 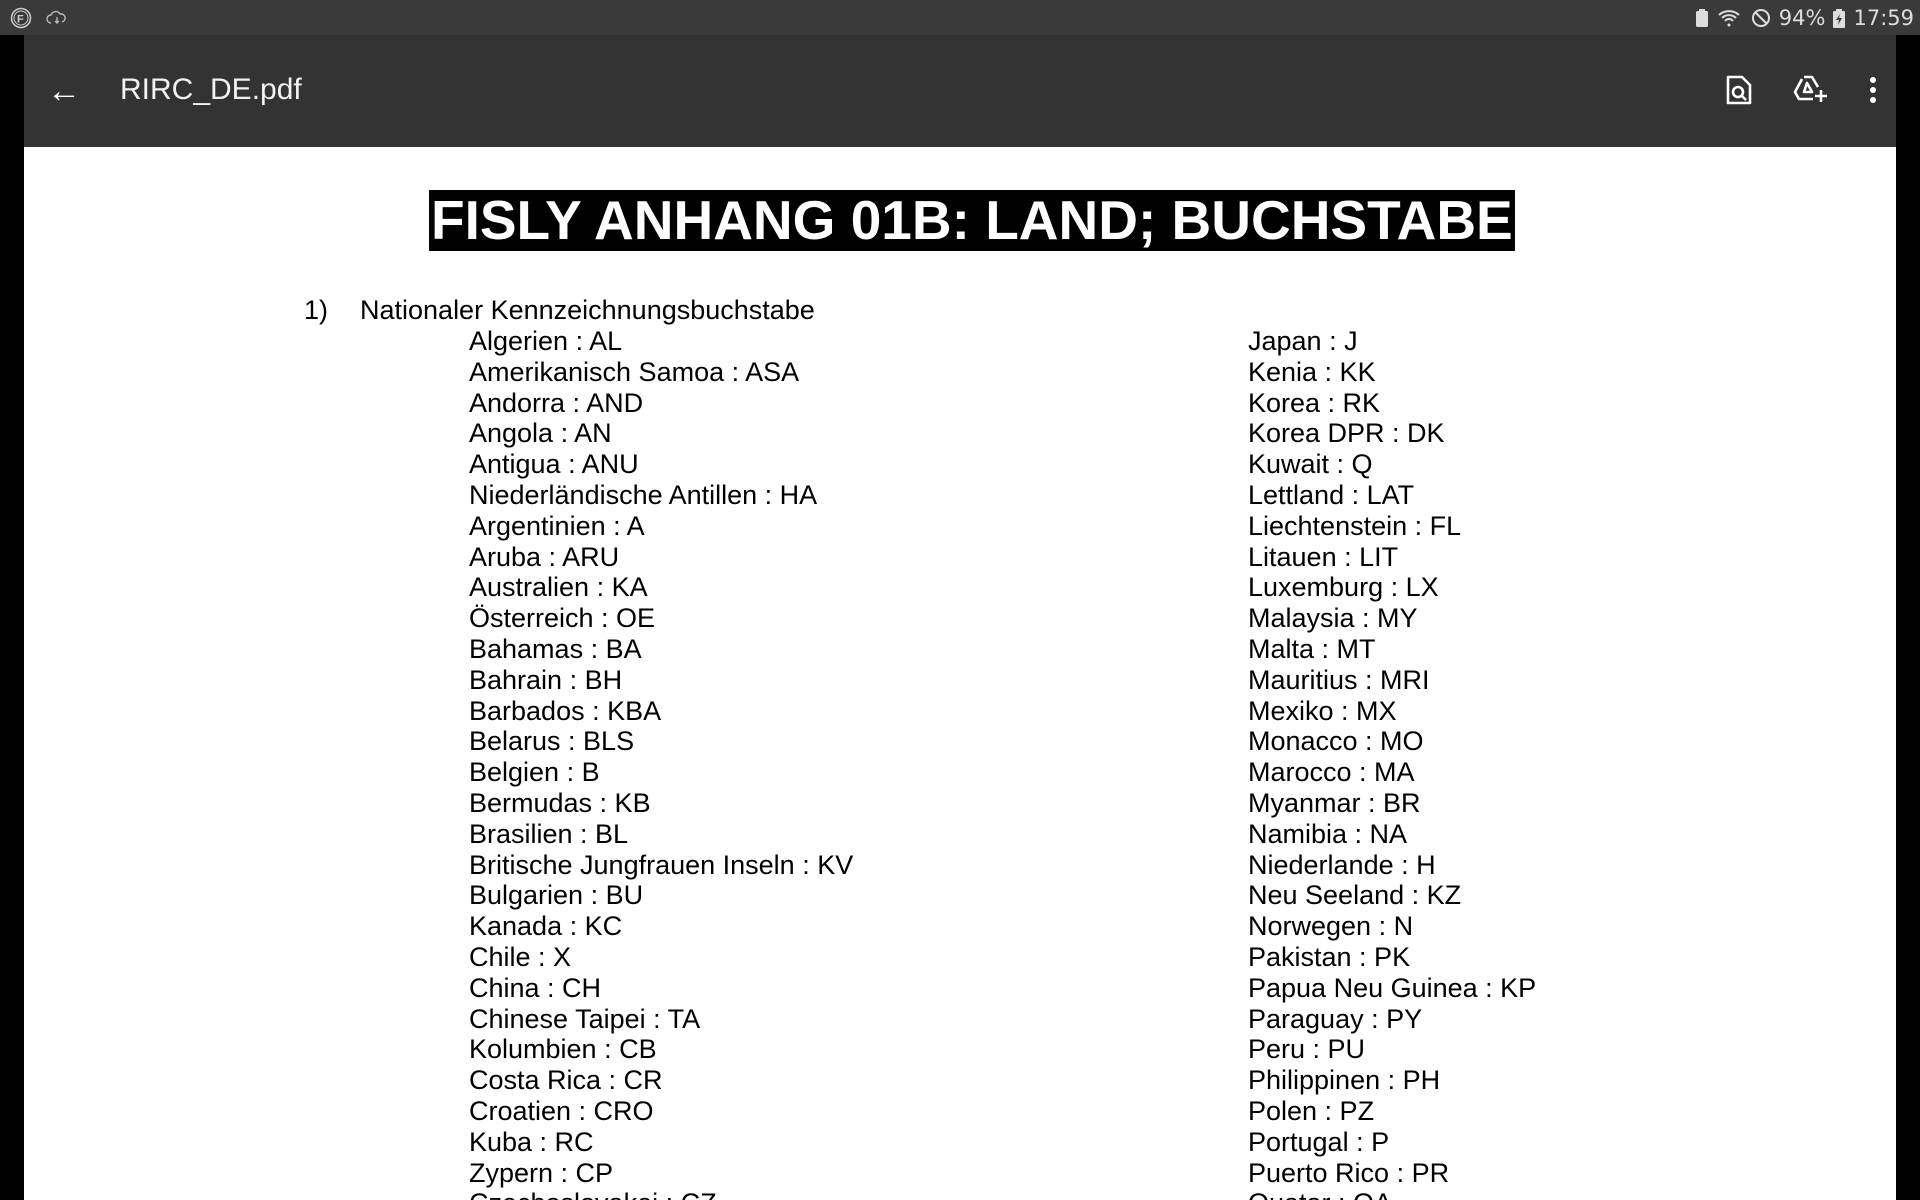 I want to click on app-toolbar: ← RIRC_DE.pdf, so click(x=960, y=91).